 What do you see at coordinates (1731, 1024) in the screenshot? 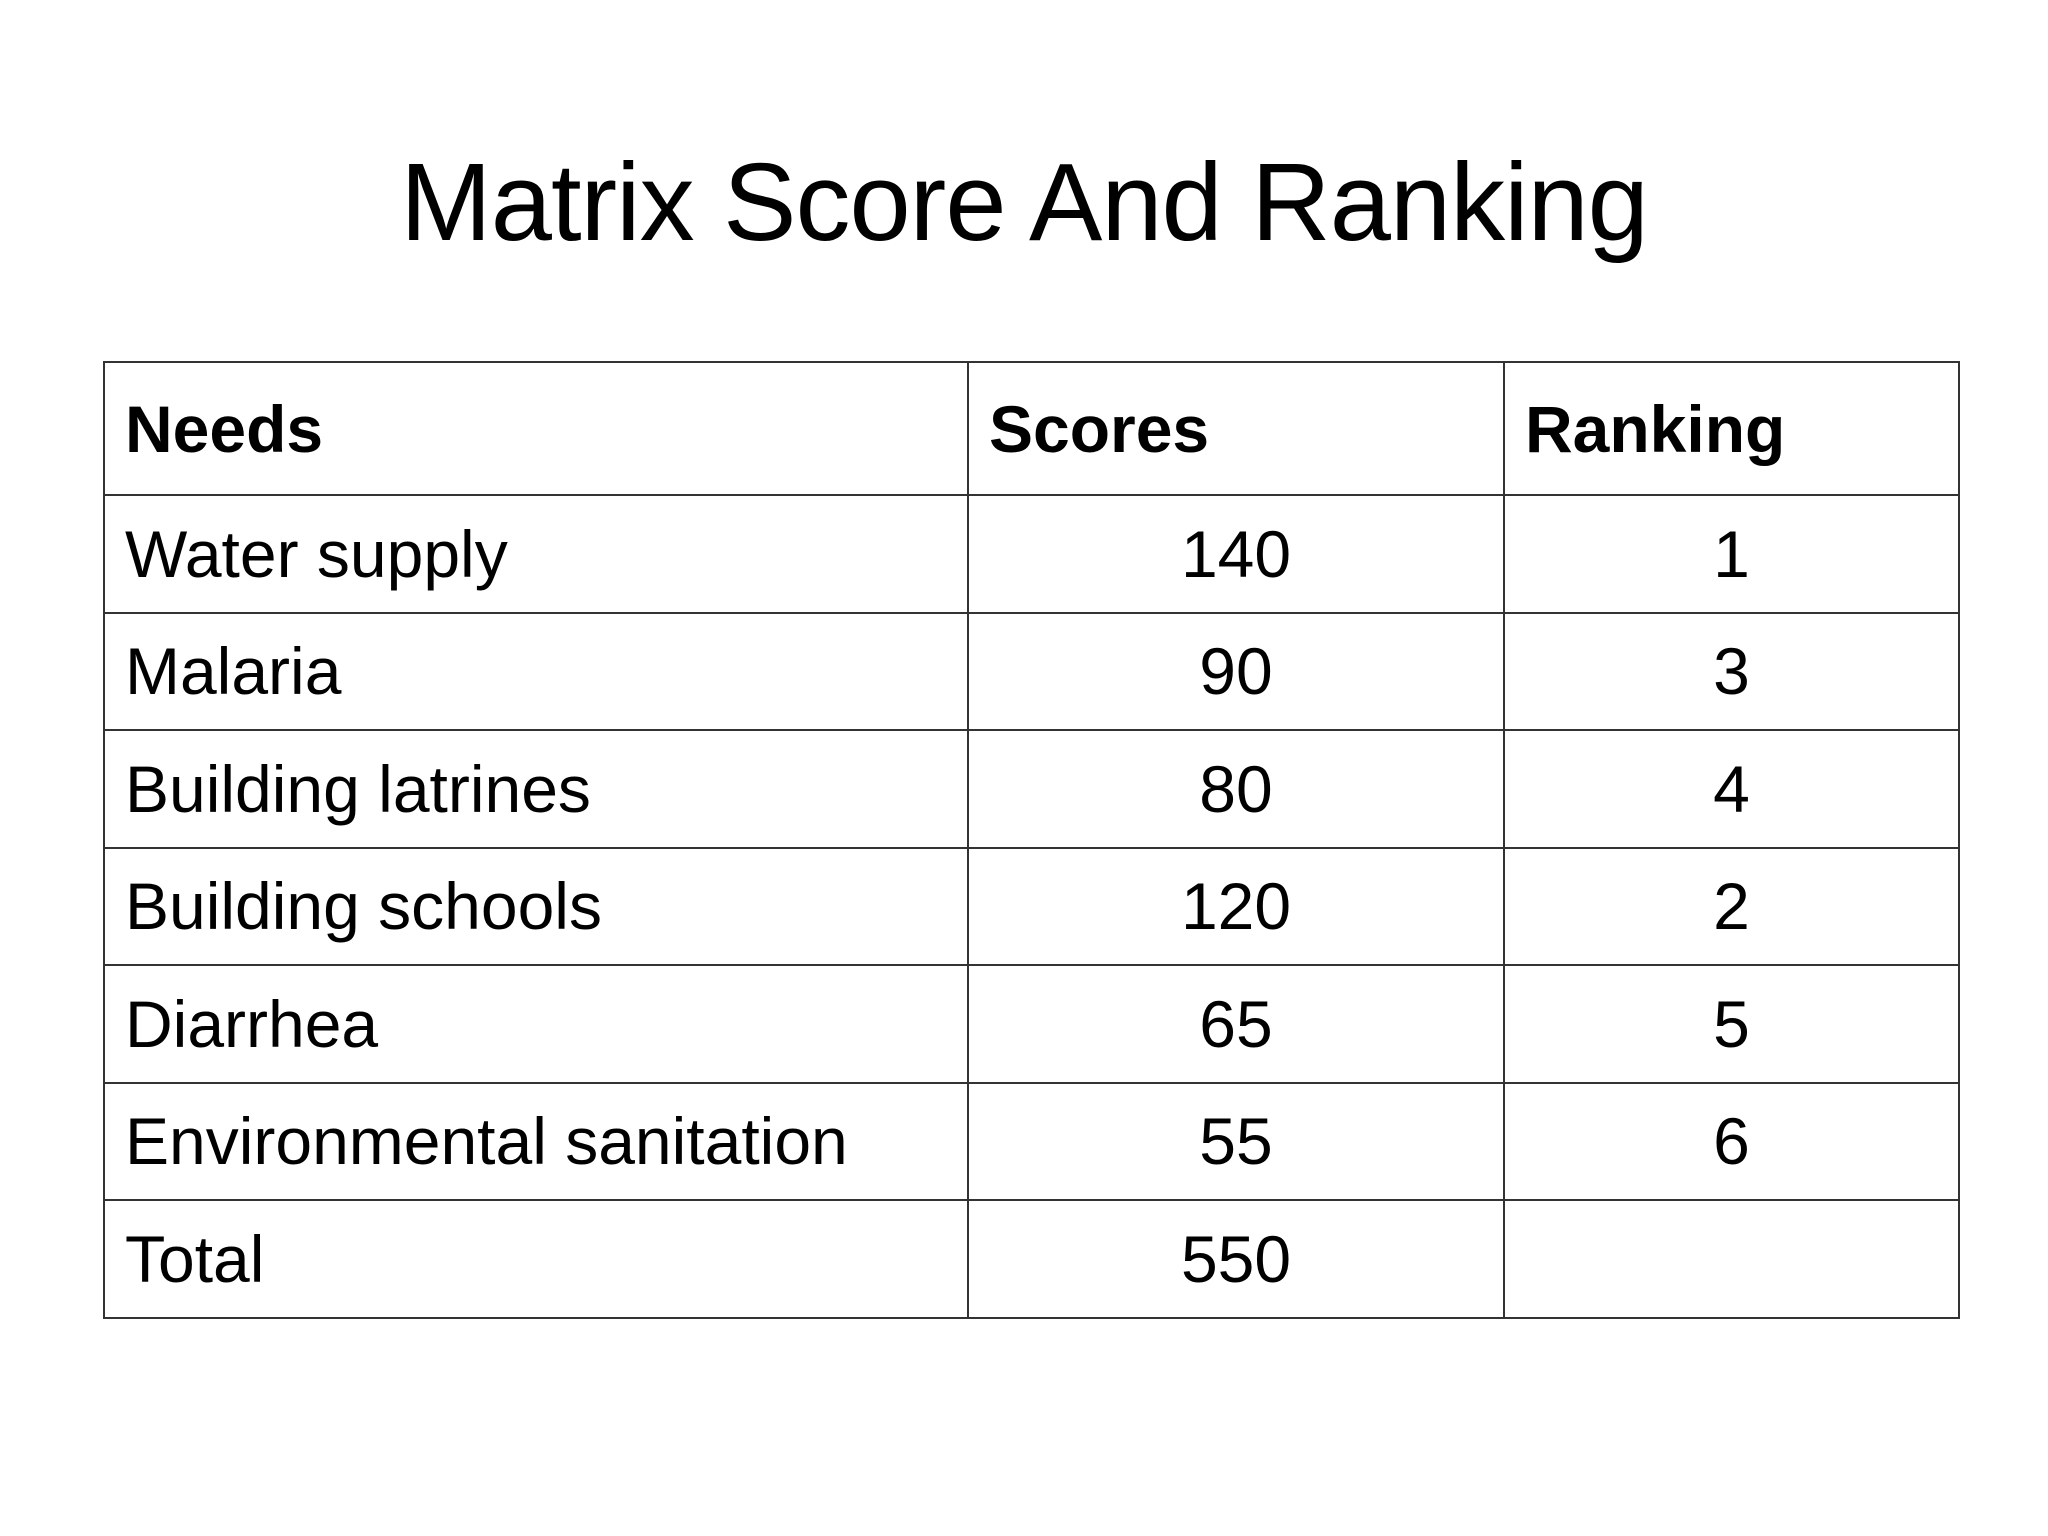
I see `rank-cell: 5` at bounding box center [1731, 1024].